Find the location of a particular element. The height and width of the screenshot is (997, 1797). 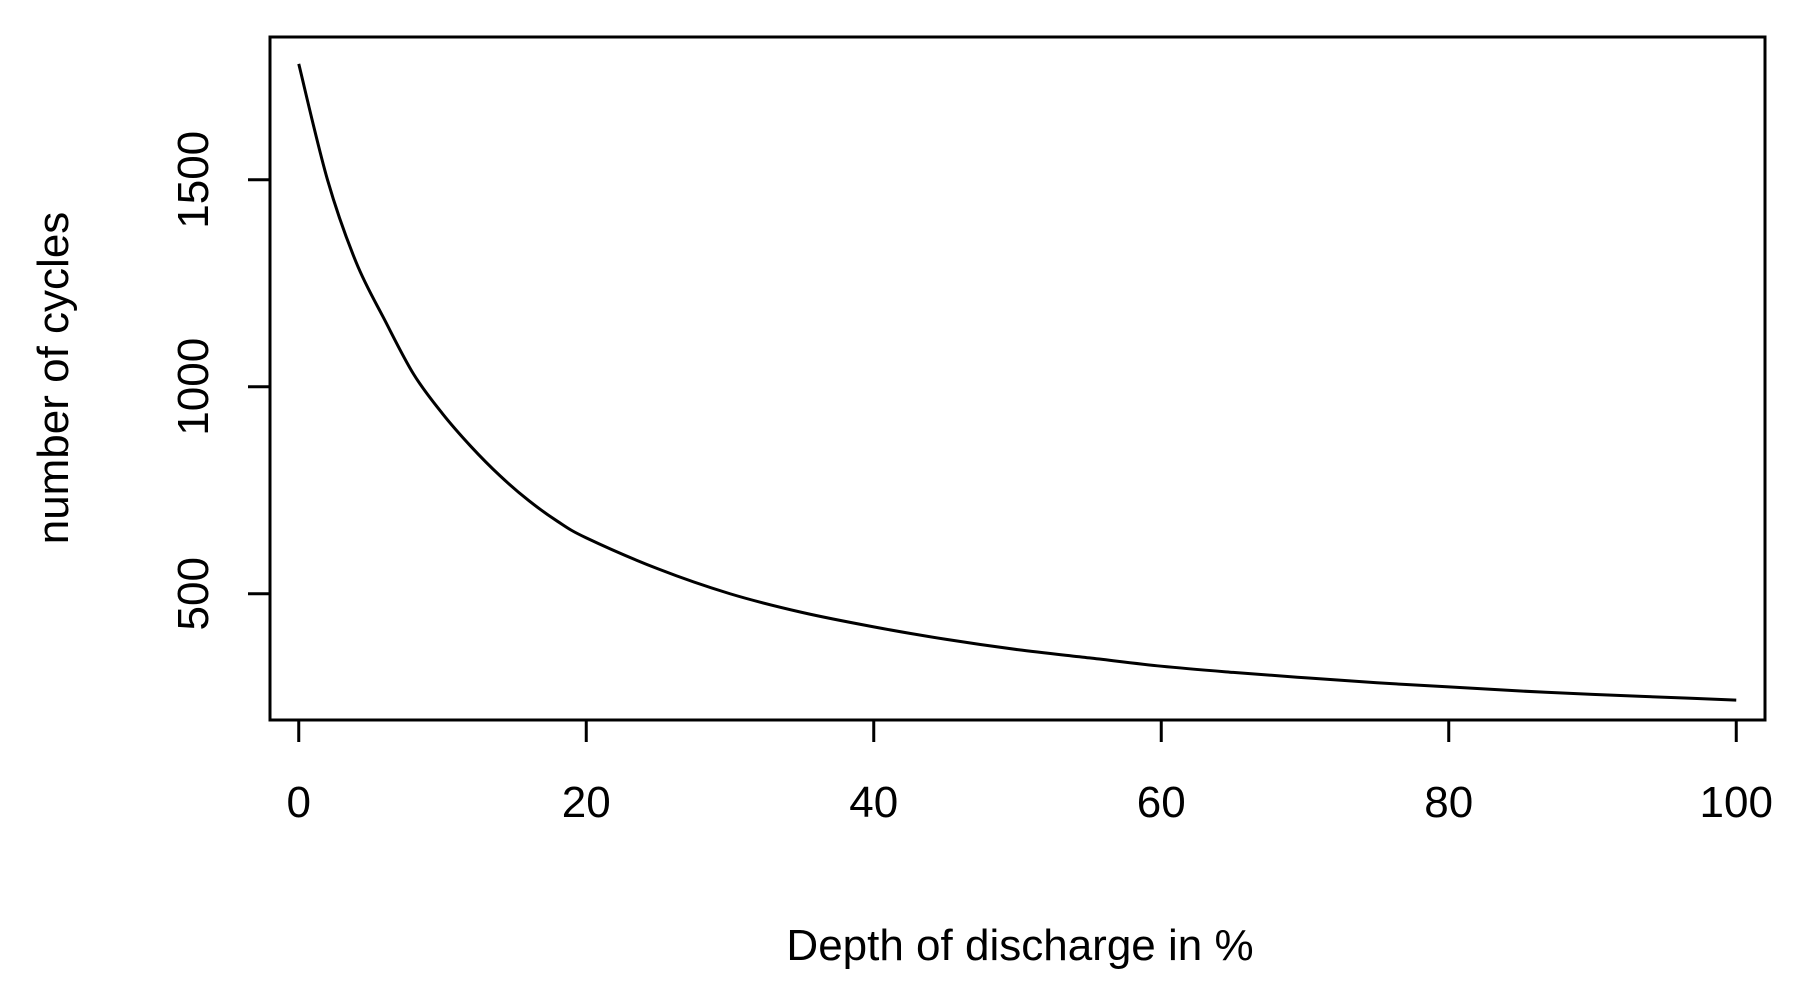

x-tick-label: 20 is located at coordinates (586, 802).